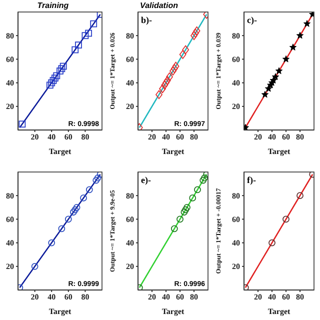 This screenshot has width=320, height=320. What do you see at coordinates (251, 180) in the screenshot?
I see `chart-subtitle: f)-` at bounding box center [251, 180].